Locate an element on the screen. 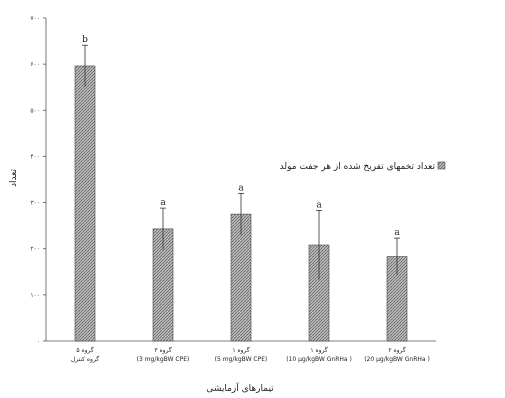  category-label-line1: گروه ۳ is located at coordinates (162, 350).